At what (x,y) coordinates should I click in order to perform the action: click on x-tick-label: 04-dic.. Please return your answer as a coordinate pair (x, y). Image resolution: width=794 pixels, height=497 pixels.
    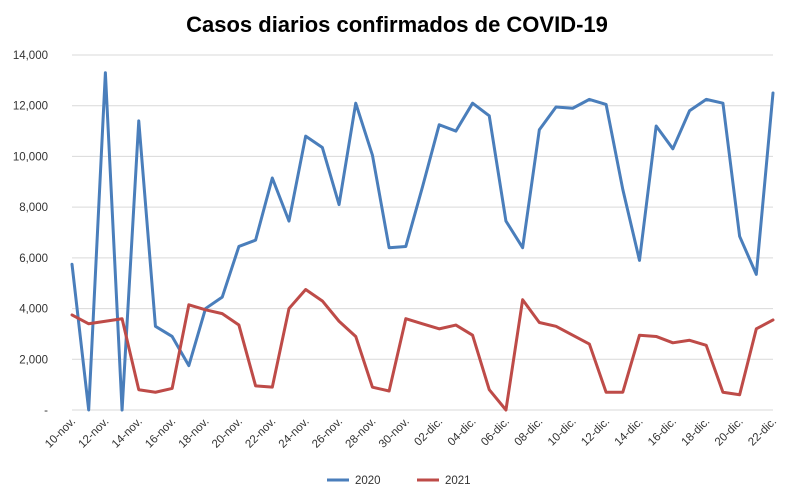
    Looking at the image, I should click on (462, 432).